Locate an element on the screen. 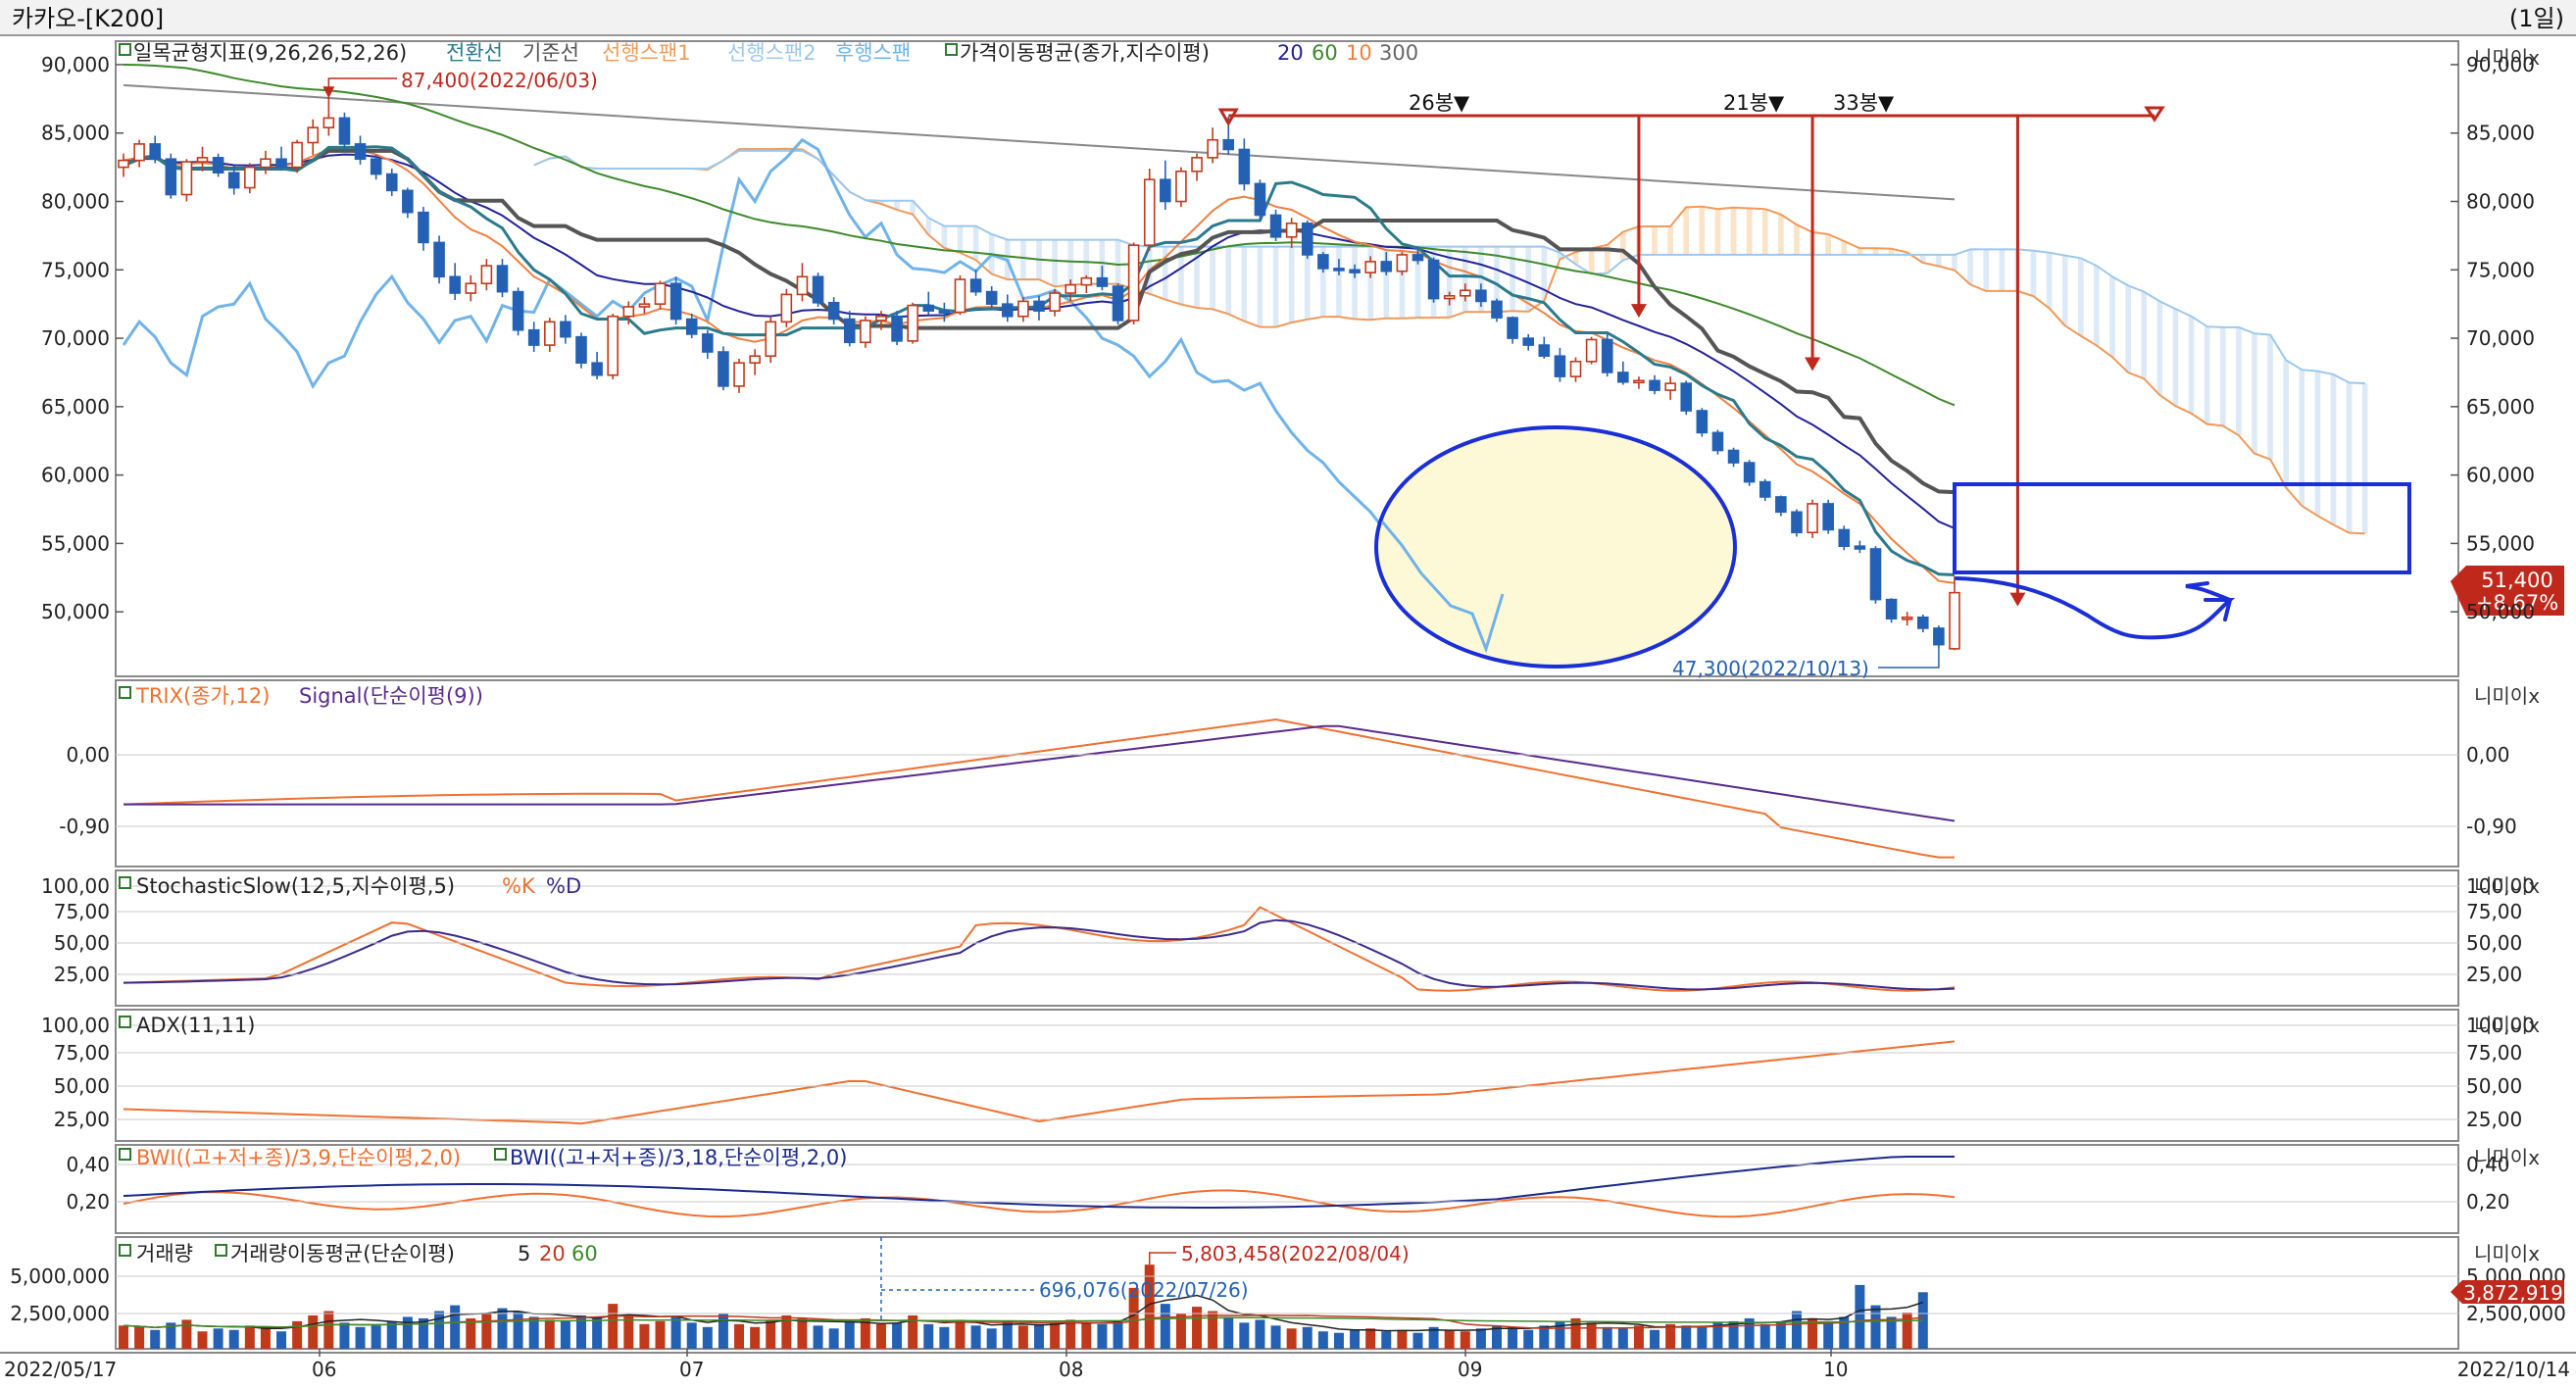 This screenshot has height=1388, width=2576. bwi-tick-left: 0,20 is located at coordinates (88, 1202).